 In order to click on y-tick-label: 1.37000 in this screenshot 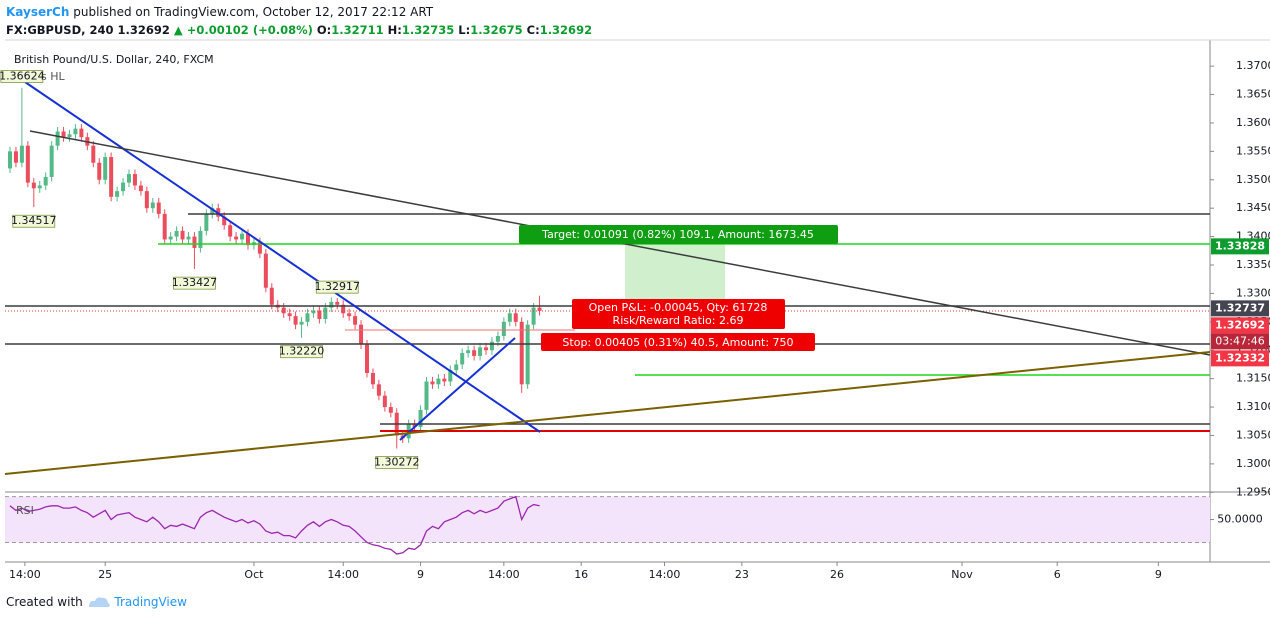, I will do `click(1253, 65)`.